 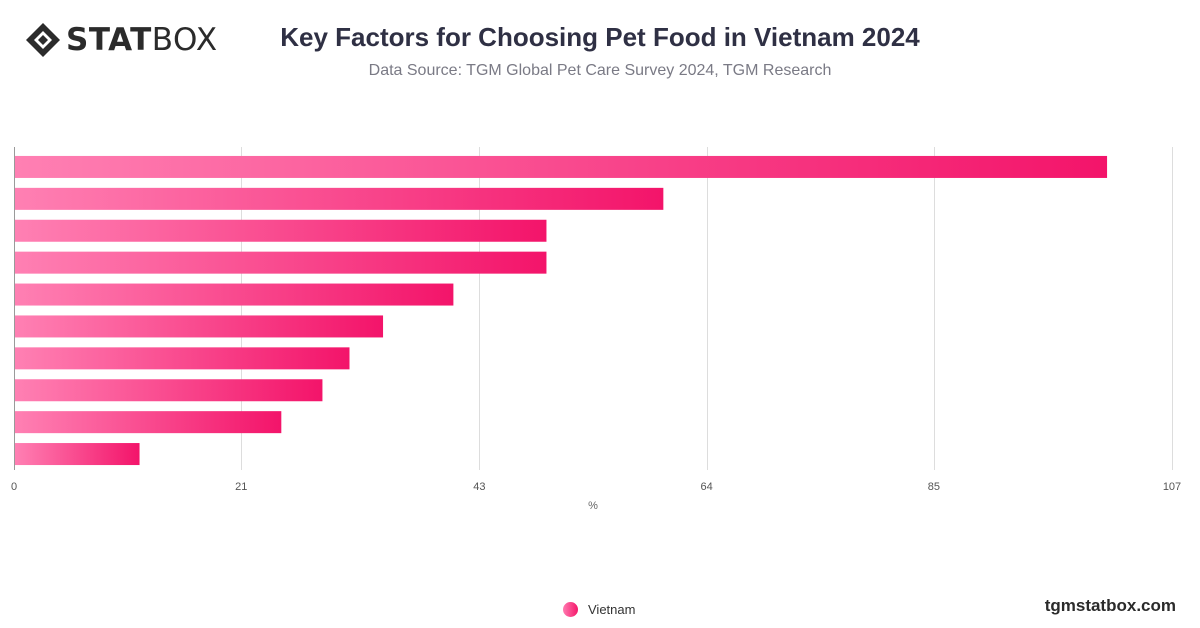 I want to click on legend-label: Vietnam, so click(x=612, y=609).